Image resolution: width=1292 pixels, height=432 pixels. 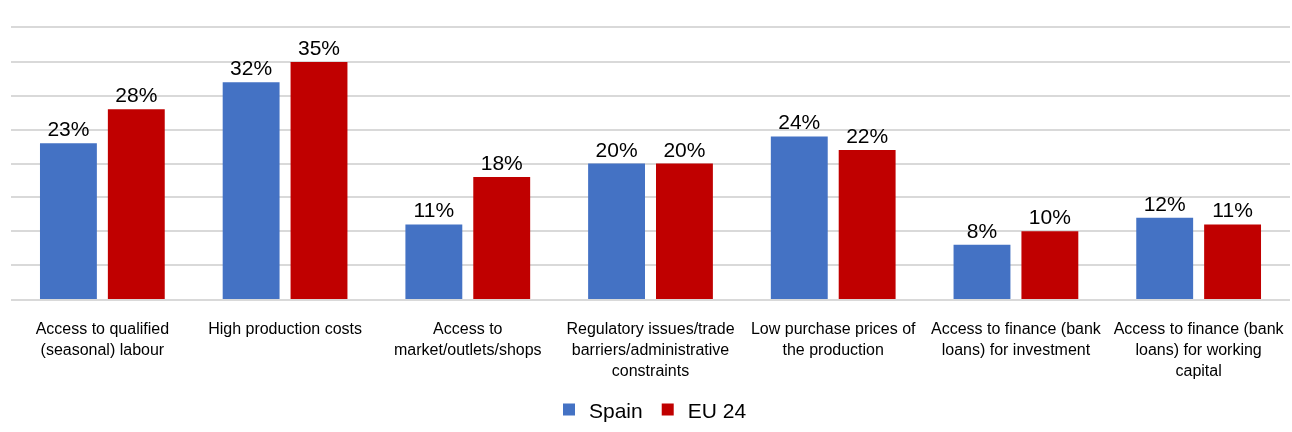 I want to click on legend-label: Spain, so click(x=616, y=410).